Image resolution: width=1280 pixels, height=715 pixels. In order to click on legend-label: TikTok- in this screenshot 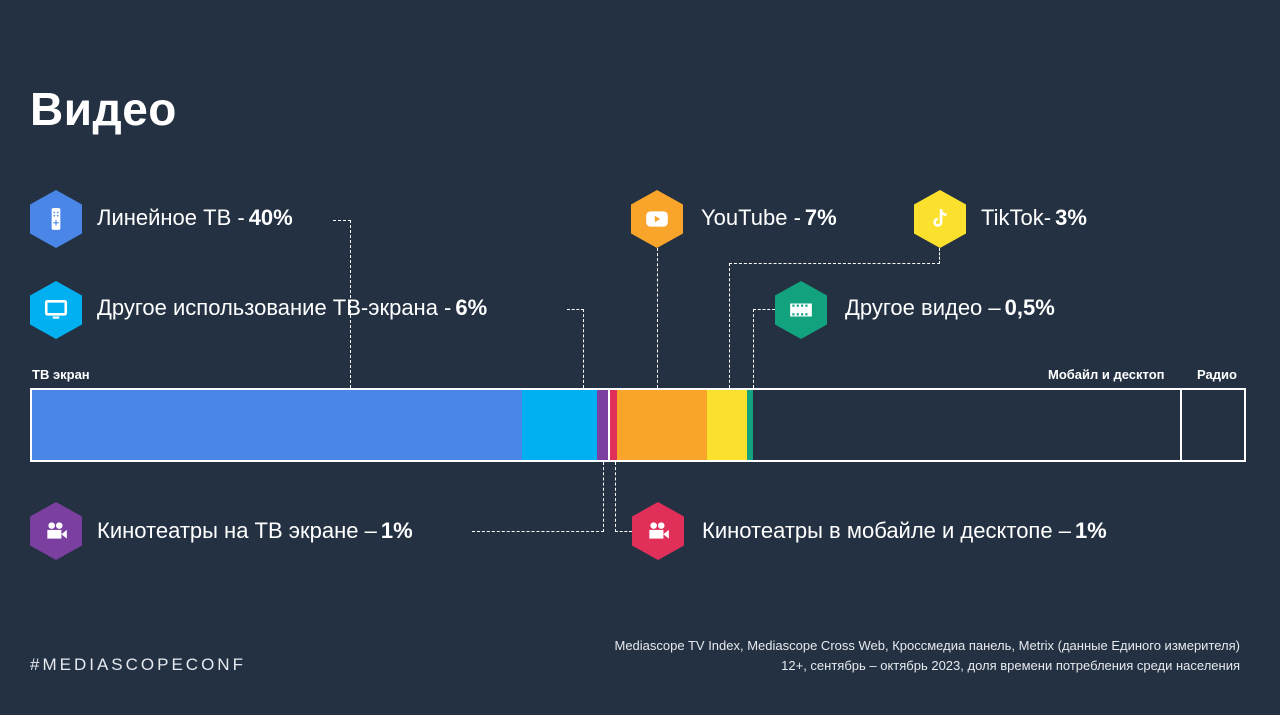, I will do `click(1016, 217)`.